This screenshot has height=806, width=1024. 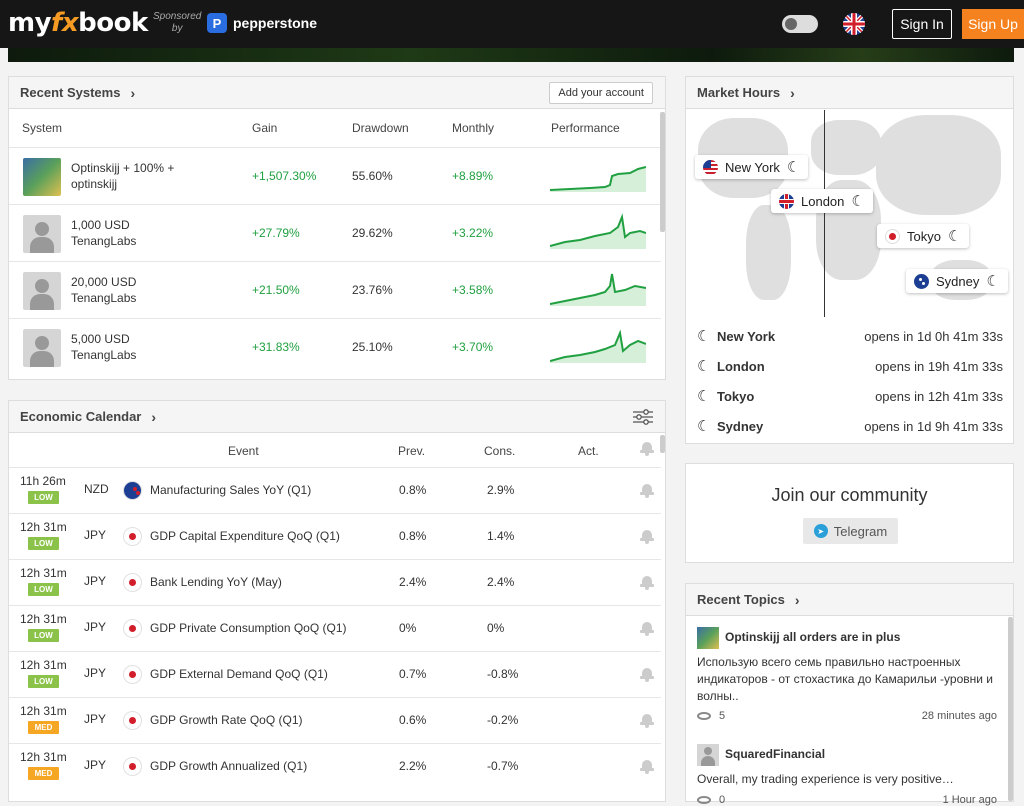 I want to click on event-name: GDP Private Consumption QoQ (Q1), so click(x=248, y=628).